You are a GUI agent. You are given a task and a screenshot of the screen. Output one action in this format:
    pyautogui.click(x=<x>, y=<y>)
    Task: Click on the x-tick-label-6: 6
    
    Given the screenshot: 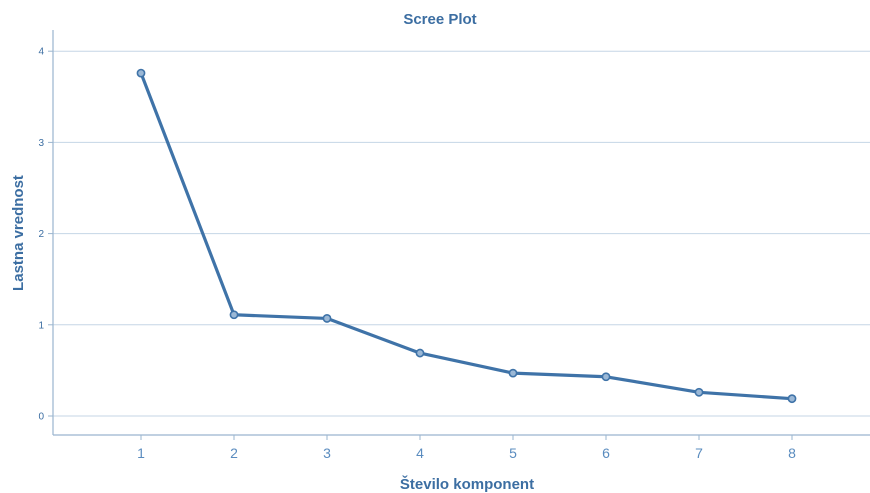 What is the action you would take?
    pyautogui.click(x=606, y=453)
    